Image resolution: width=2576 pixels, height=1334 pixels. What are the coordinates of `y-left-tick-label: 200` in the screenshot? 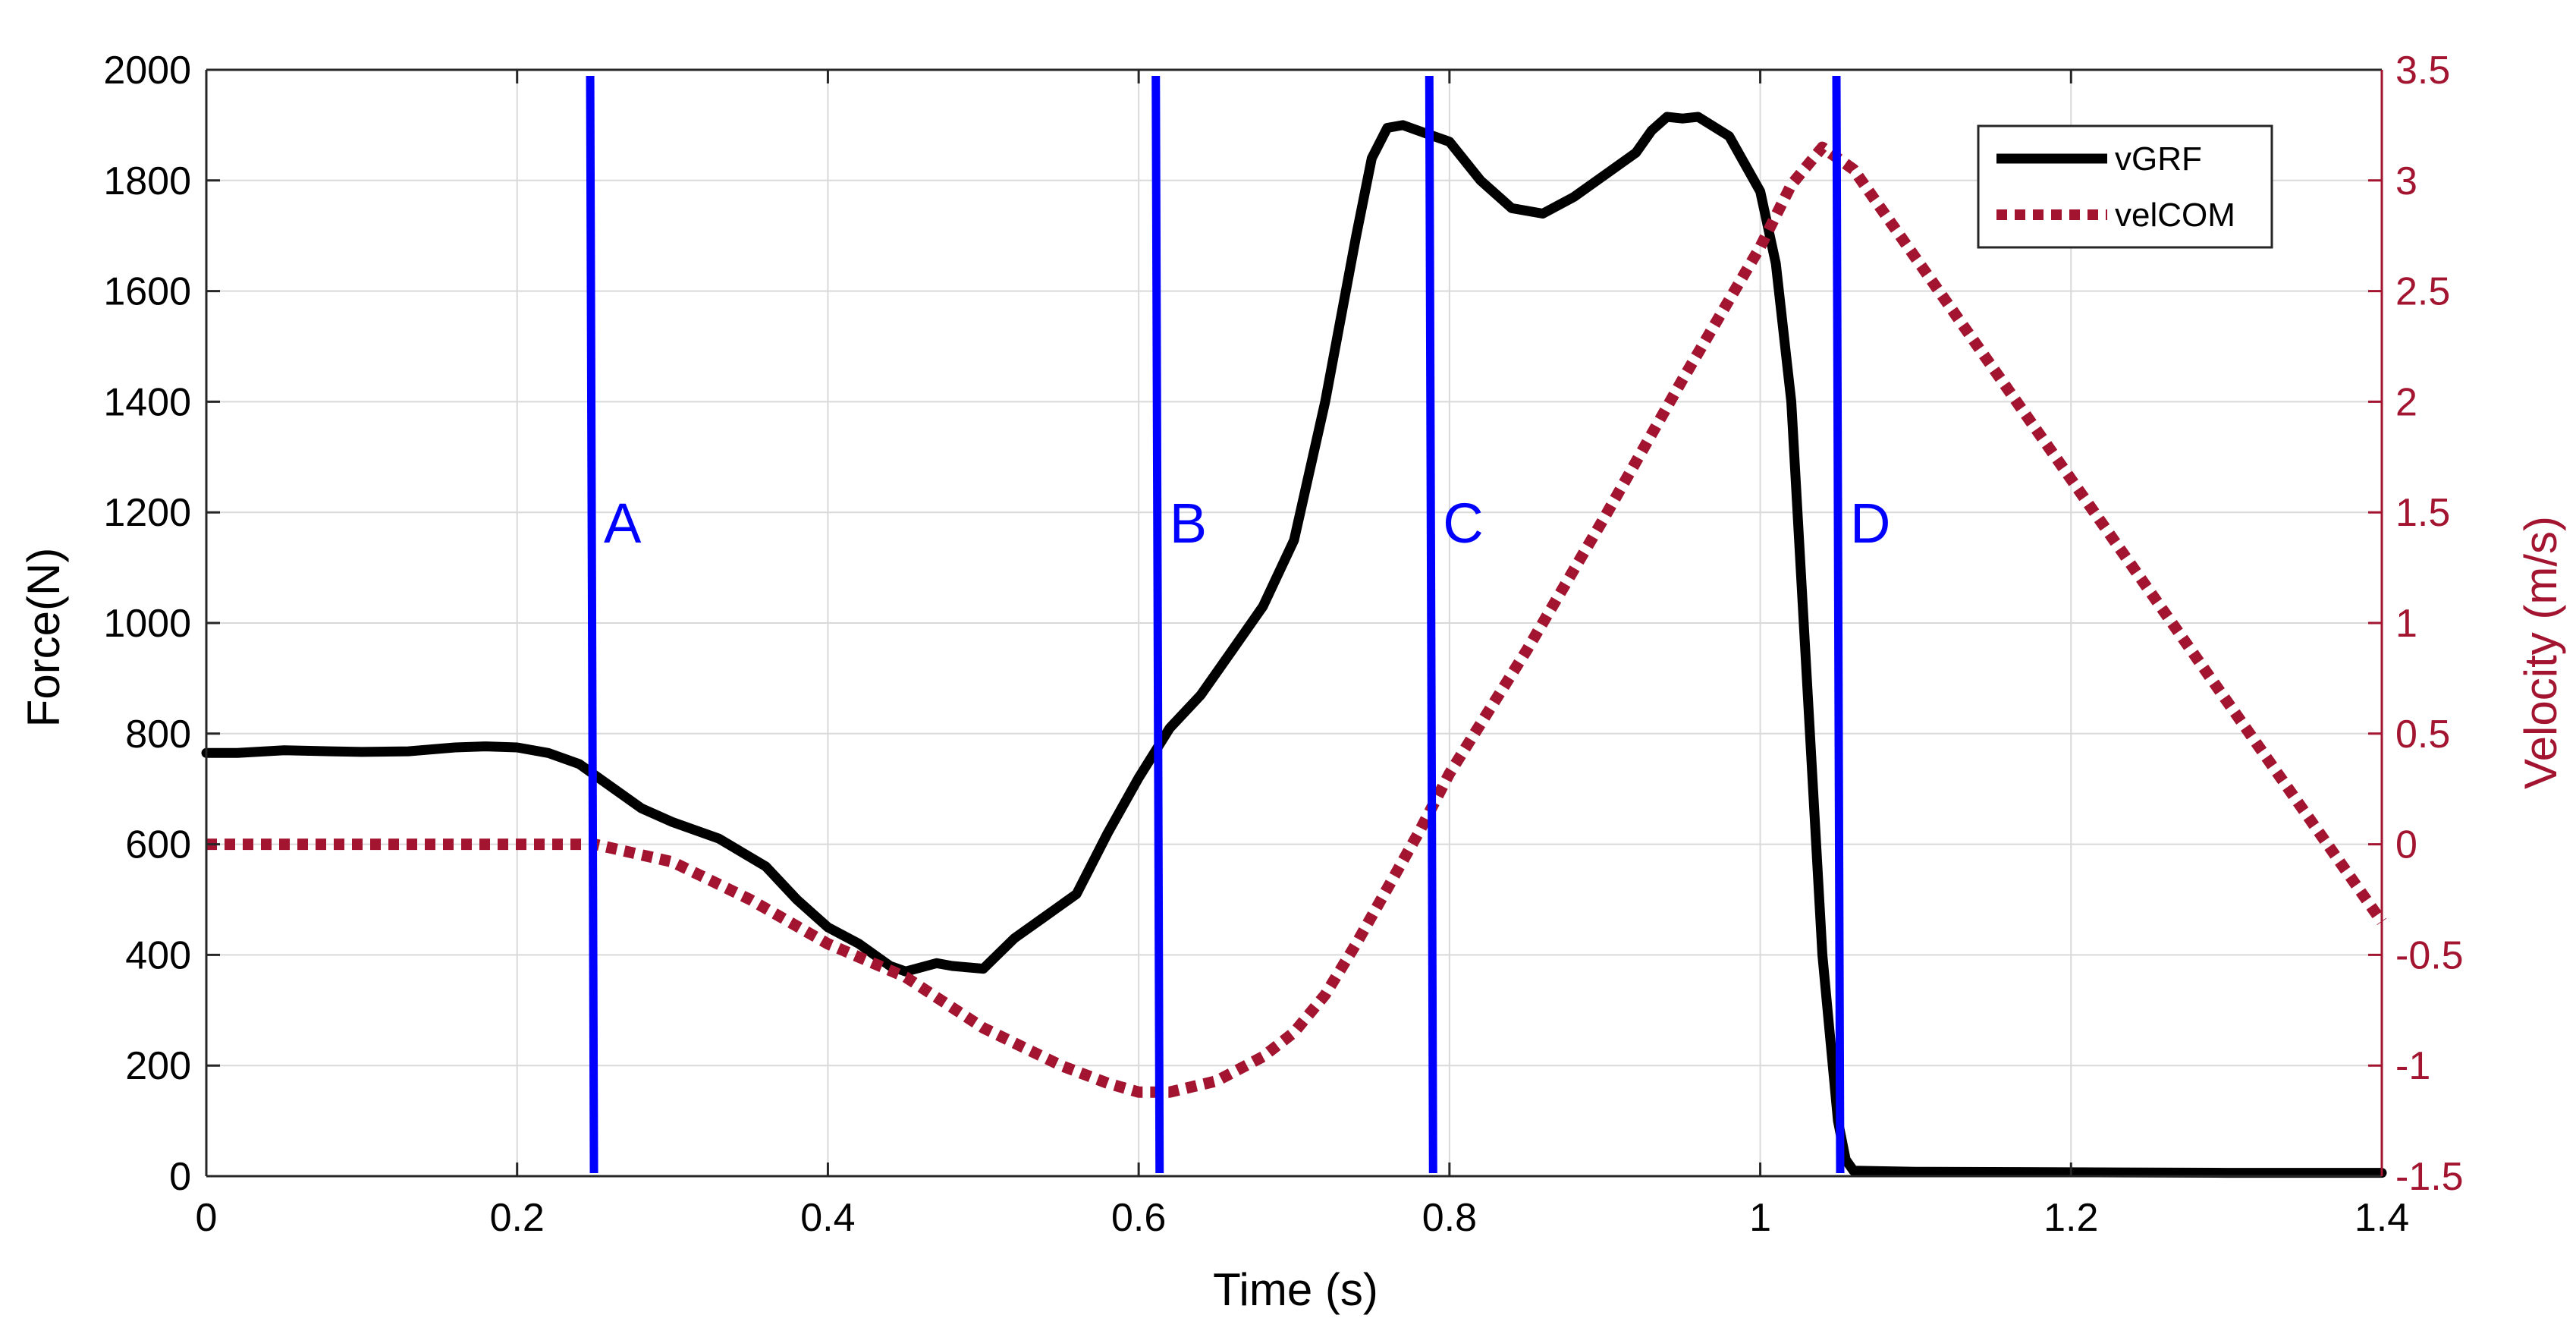 It's located at (158, 1066).